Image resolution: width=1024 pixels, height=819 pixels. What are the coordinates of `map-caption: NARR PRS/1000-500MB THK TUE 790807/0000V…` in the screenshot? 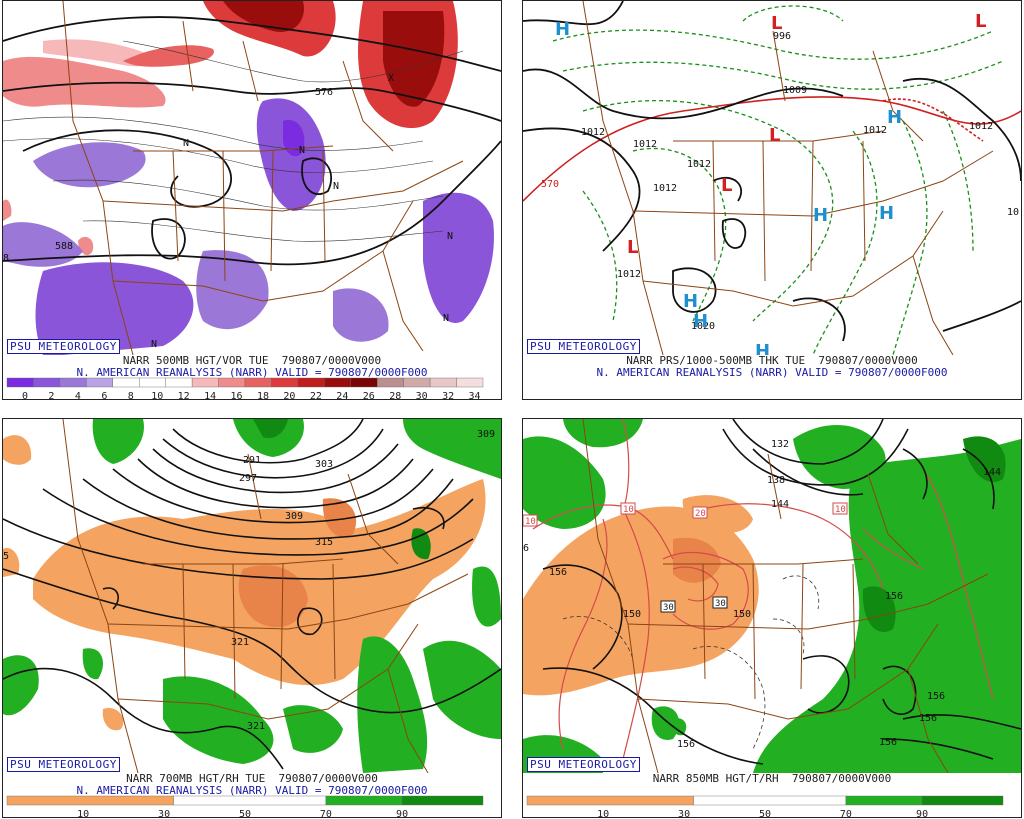 It's located at (772, 360).